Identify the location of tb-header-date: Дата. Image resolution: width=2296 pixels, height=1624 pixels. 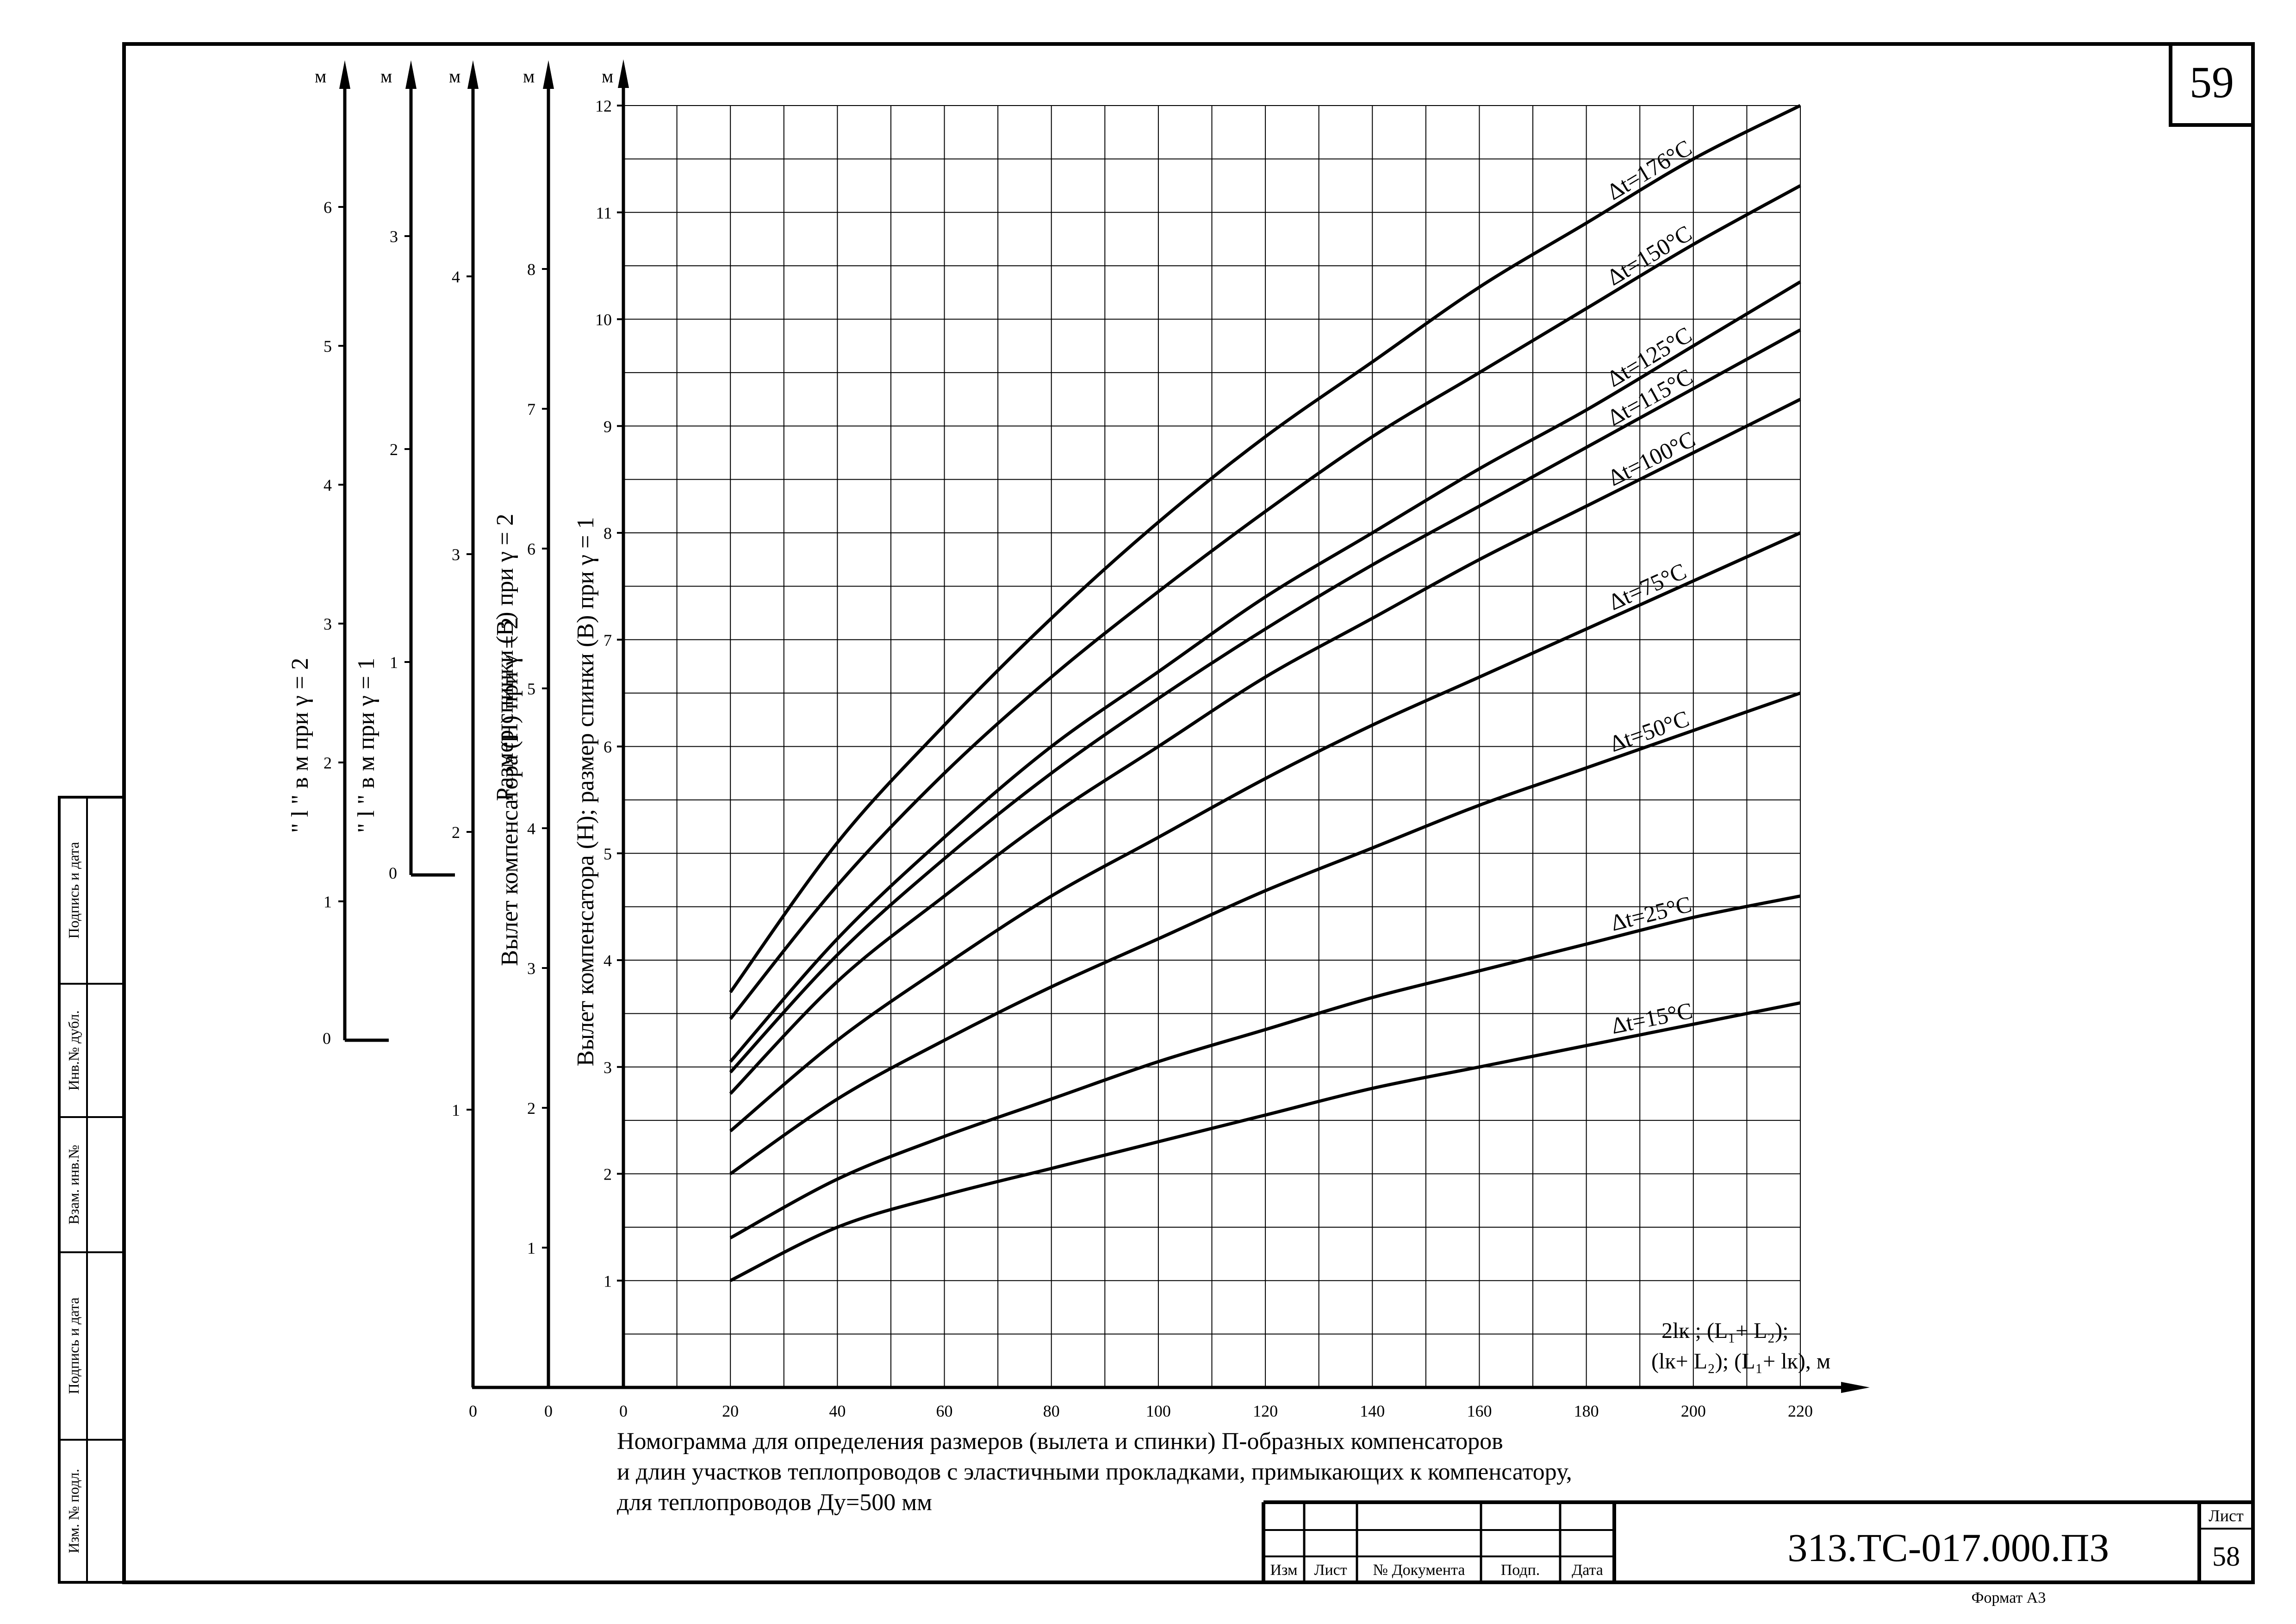
(1587, 1570).